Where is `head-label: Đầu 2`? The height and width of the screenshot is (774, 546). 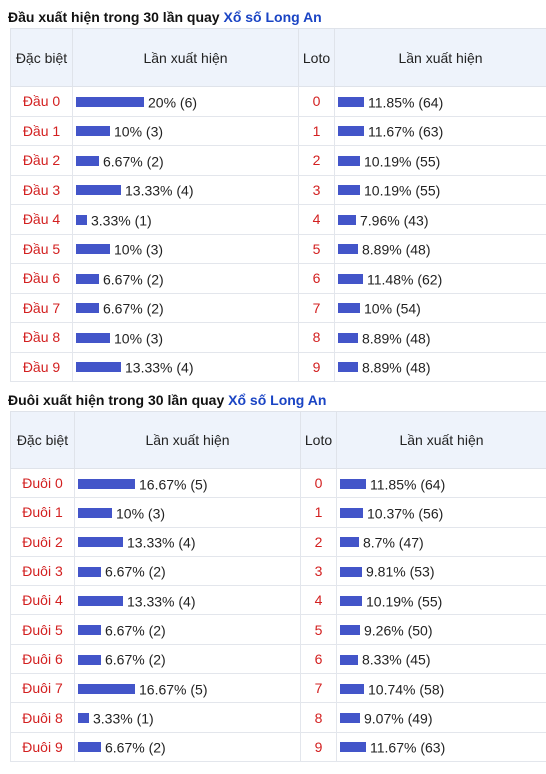
head-label: Đầu 2 is located at coordinates (42, 161).